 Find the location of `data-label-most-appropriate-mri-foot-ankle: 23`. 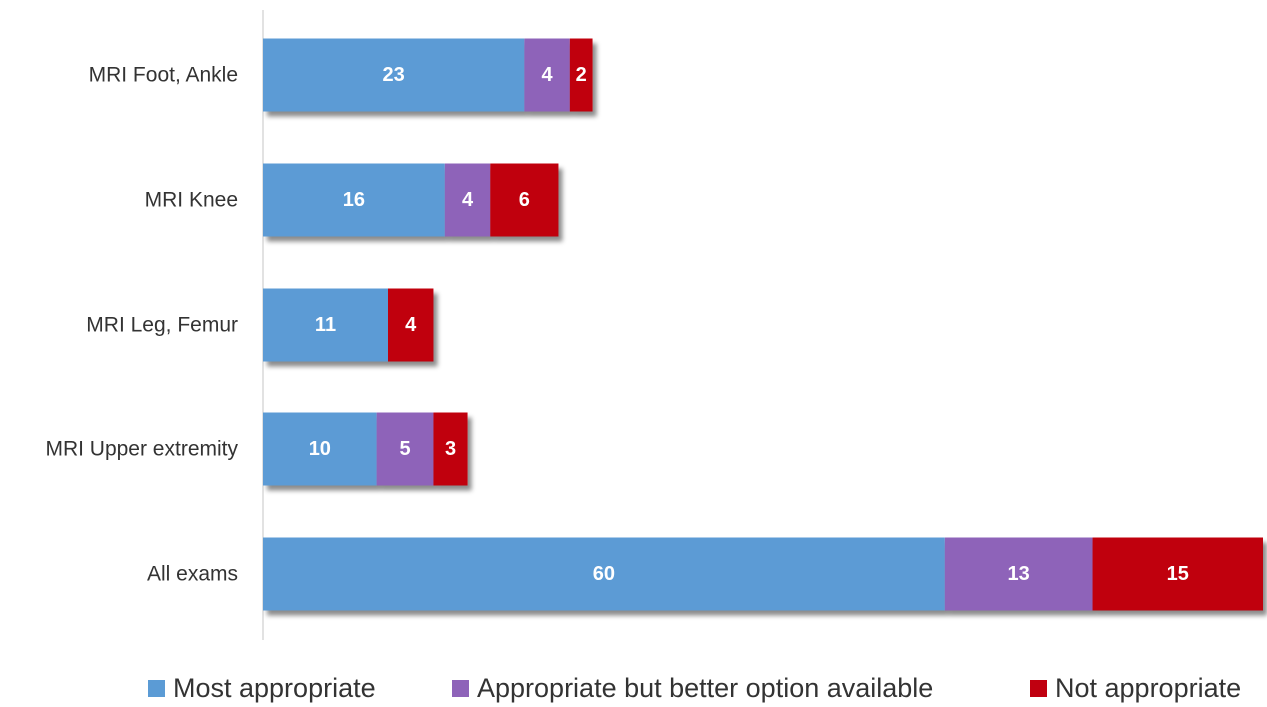

data-label-most-appropriate-mri-foot-ankle: 23 is located at coordinates (394, 75).